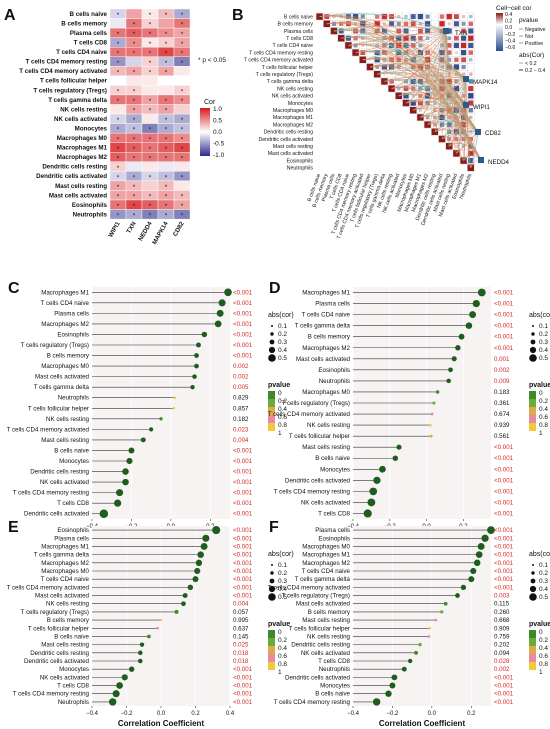  What do you see at coordinates (279, 624) in the screenshot?
I see `pvalue-legend-title: pvalue` at bounding box center [279, 624].